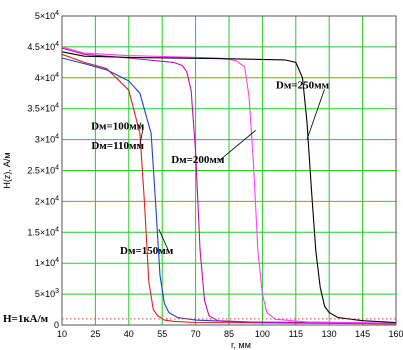  Describe the element at coordinates (362, 334) in the screenshot. I see `x-tick-label: 145` at that location.